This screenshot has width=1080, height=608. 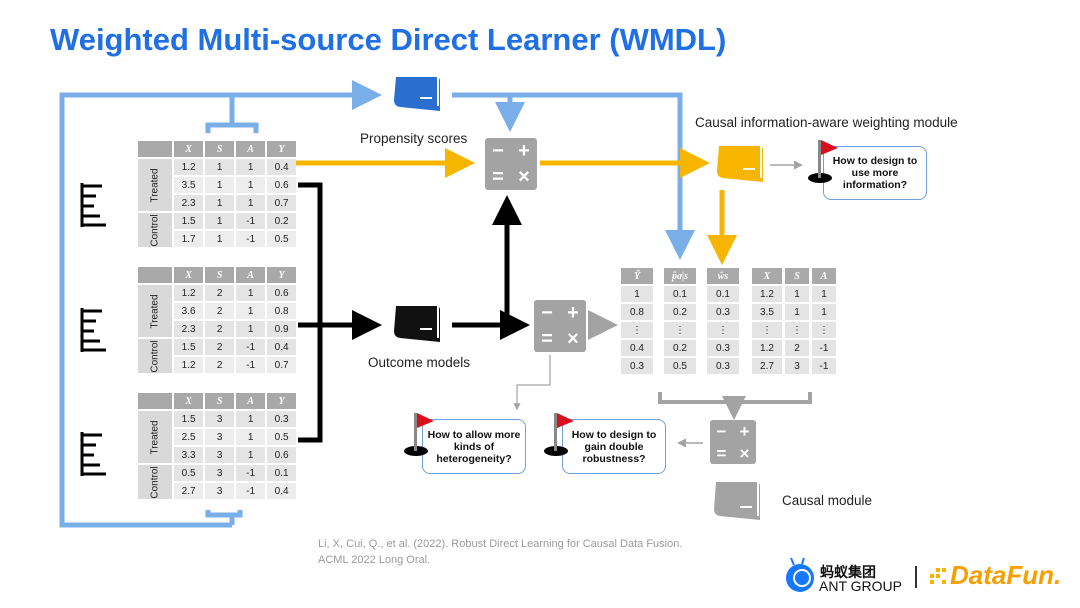 I want to click on ant-group-logo-icon, so click(x=800, y=574).